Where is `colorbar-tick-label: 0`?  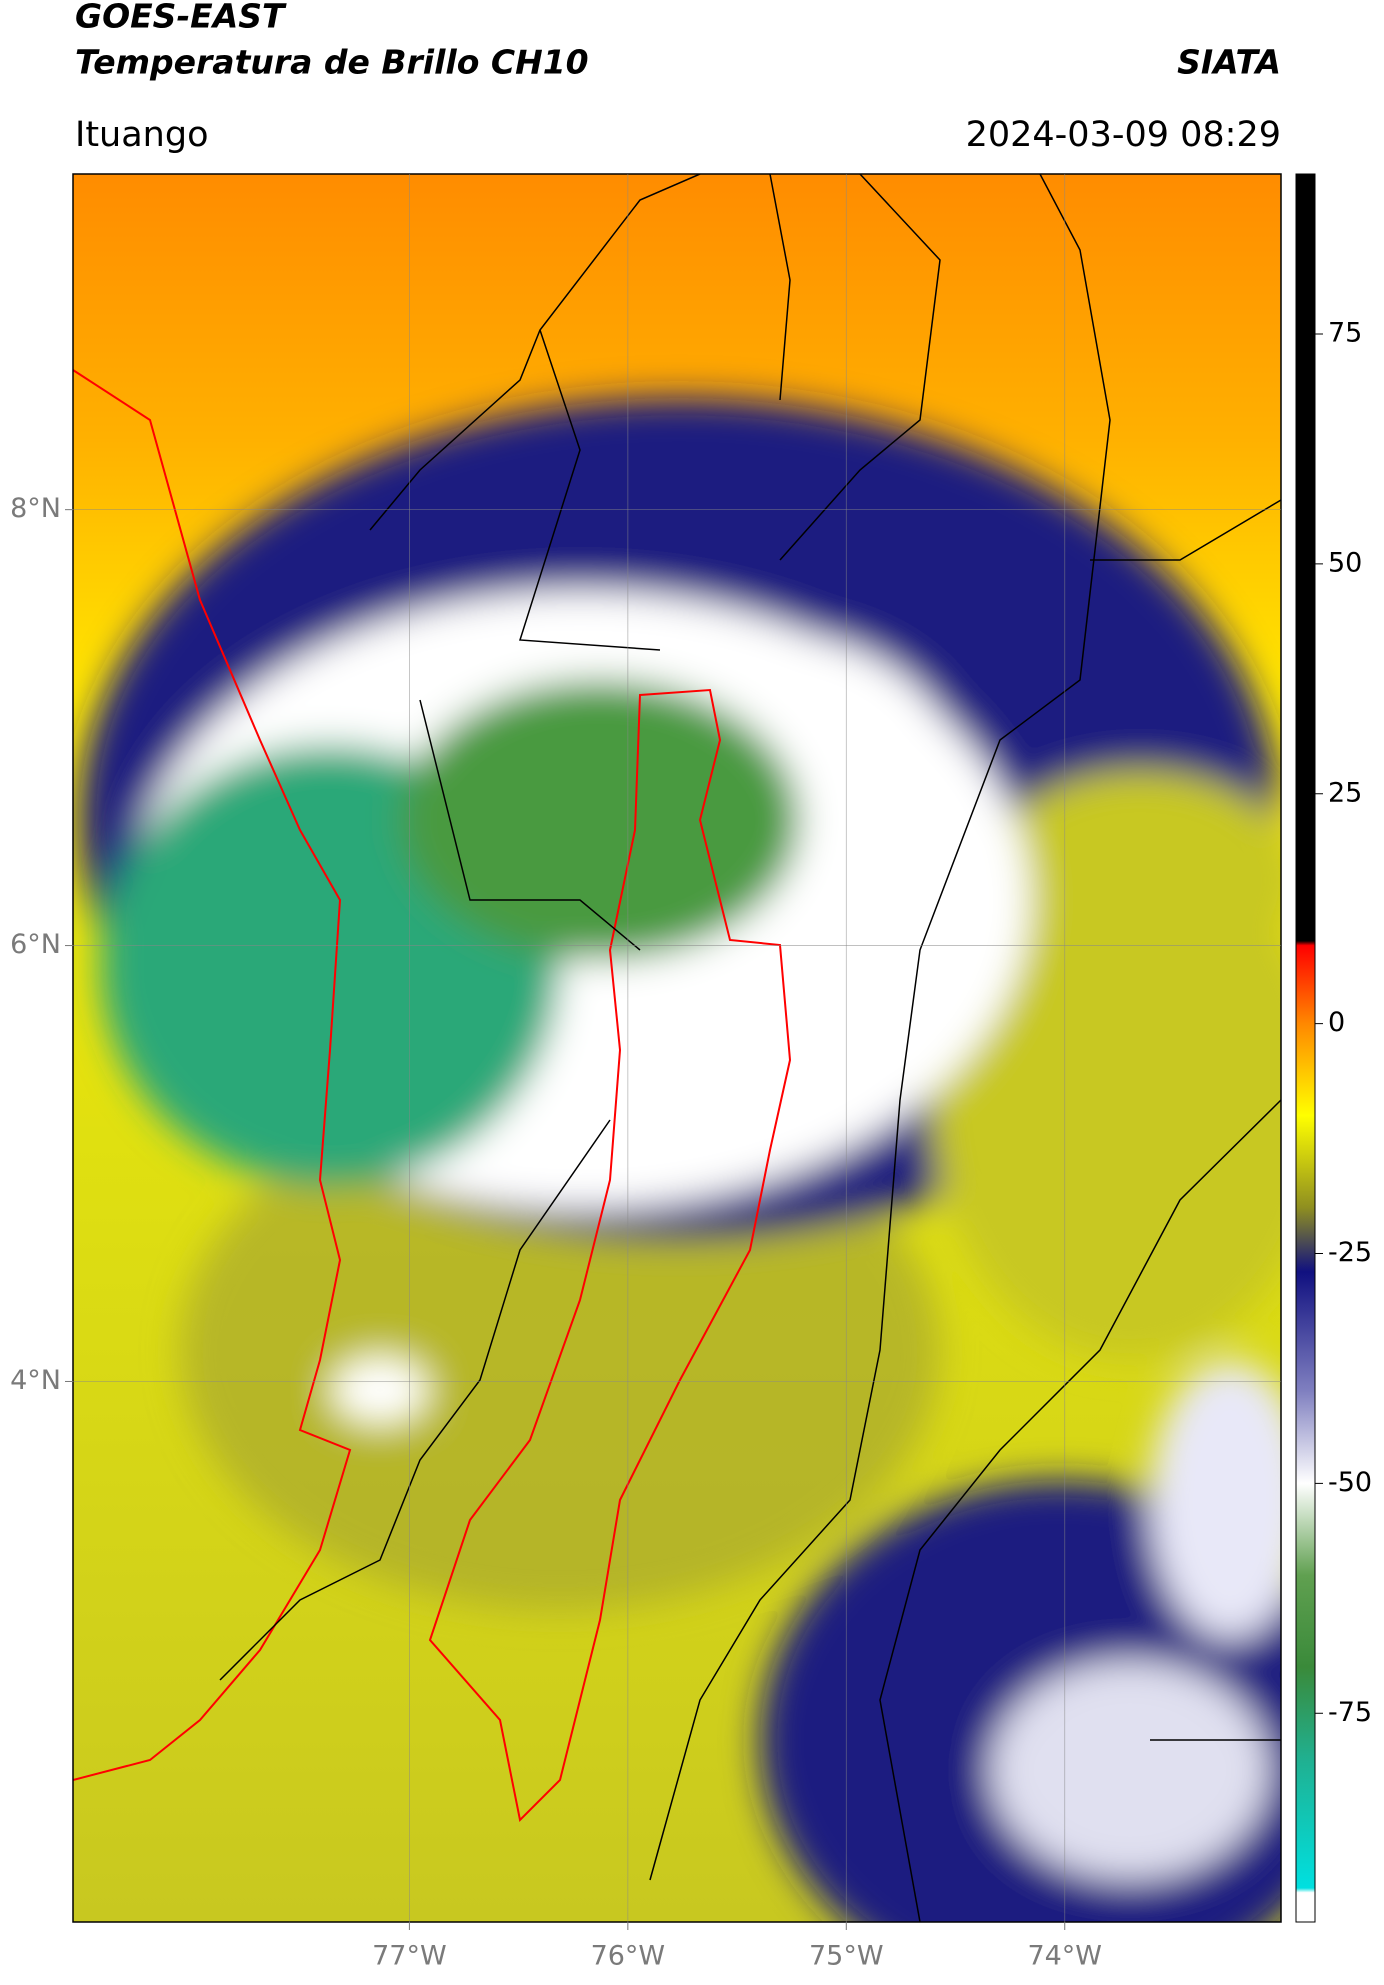
colorbar-tick-label: 0 is located at coordinates (1336, 1022).